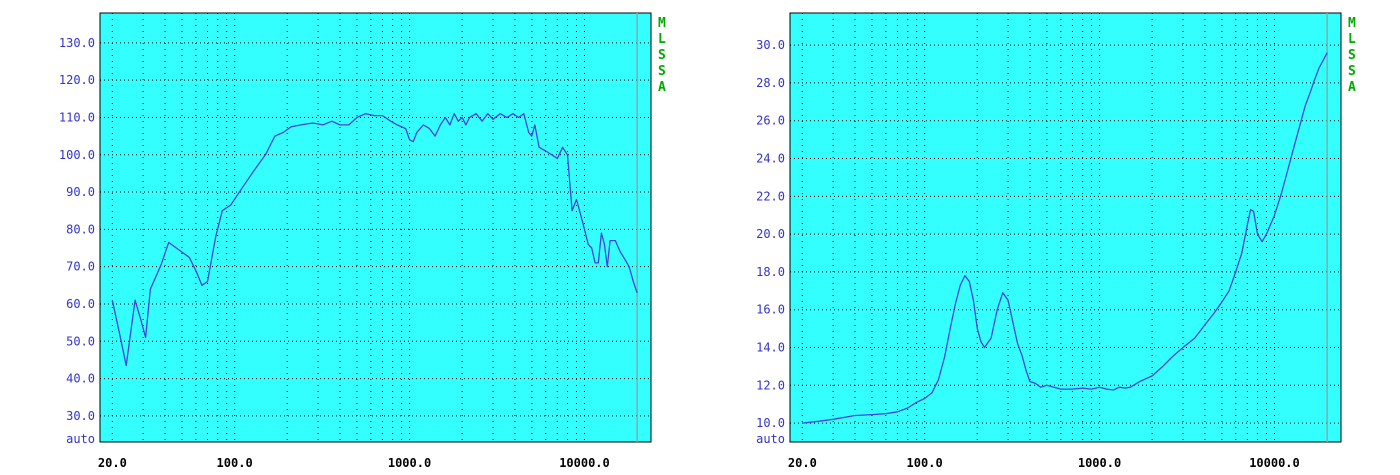 The height and width of the screenshot is (475, 1400). What do you see at coordinates (770, 121) in the screenshot?
I see `y-tick-label: 26.0` at bounding box center [770, 121].